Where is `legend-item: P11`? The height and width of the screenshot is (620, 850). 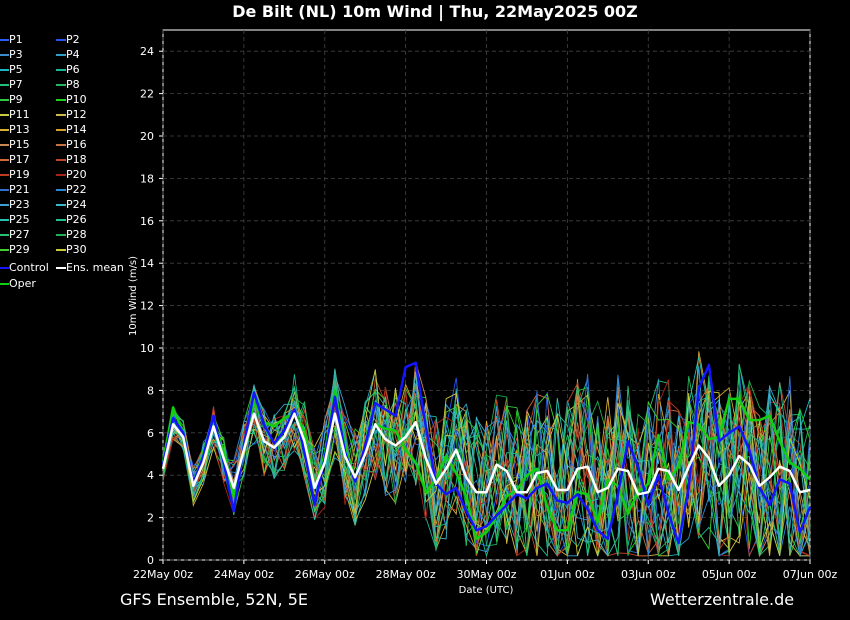 legend-item: P11 is located at coordinates (15, 114).